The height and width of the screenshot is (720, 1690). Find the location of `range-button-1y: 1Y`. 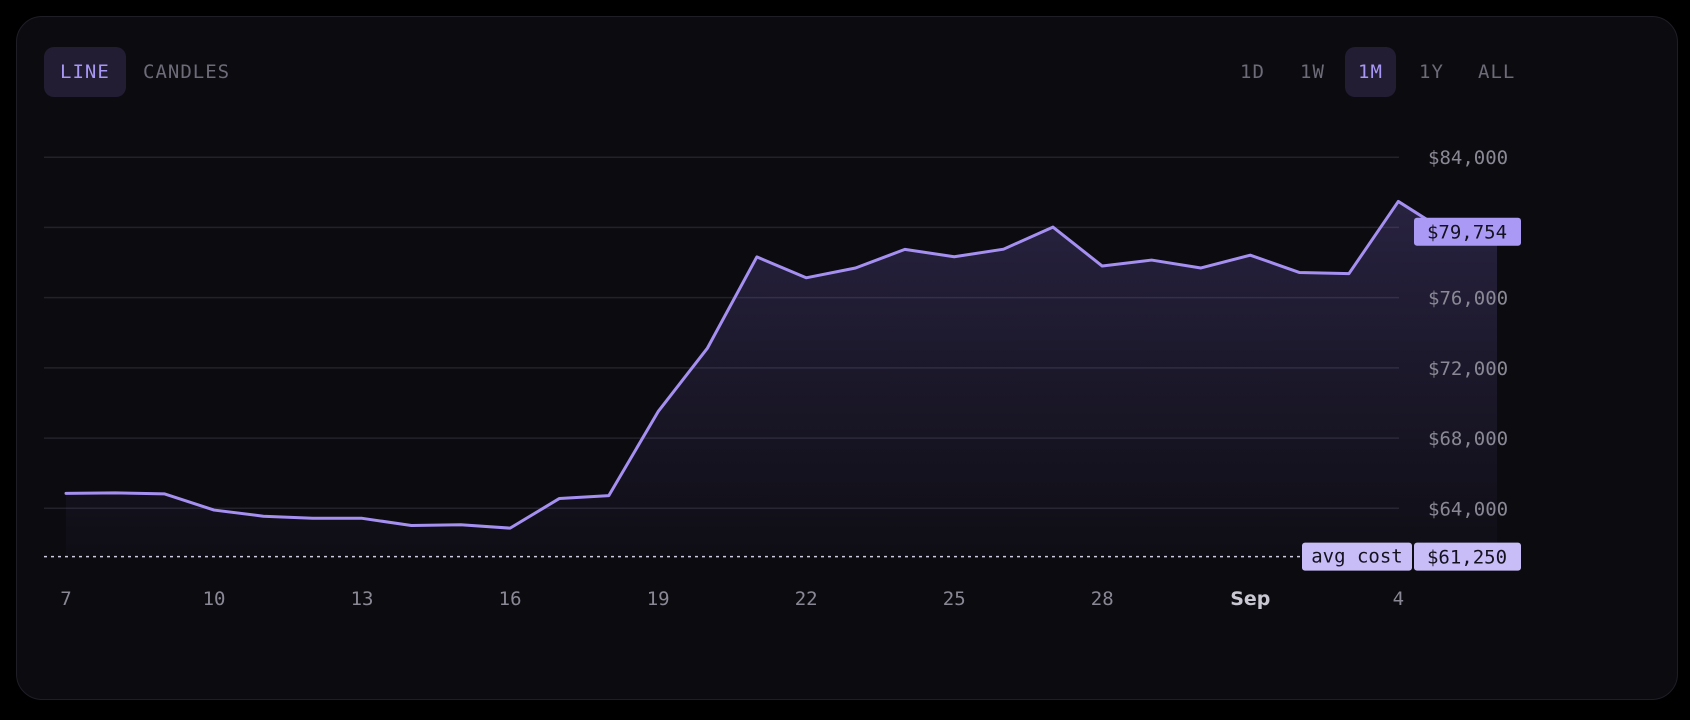

range-button-1y: 1Y is located at coordinates (1431, 72).